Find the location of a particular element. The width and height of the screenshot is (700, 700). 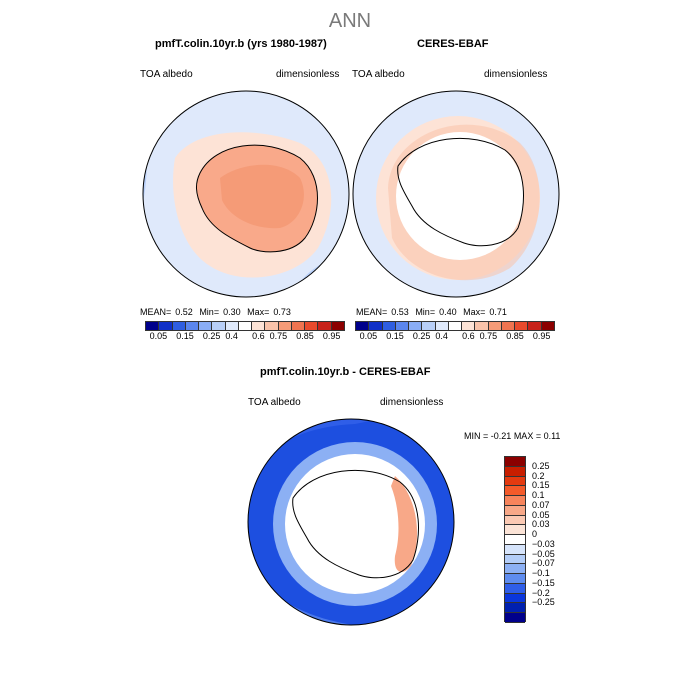

panel1-min-label: Min= is located at coordinates (209, 312).